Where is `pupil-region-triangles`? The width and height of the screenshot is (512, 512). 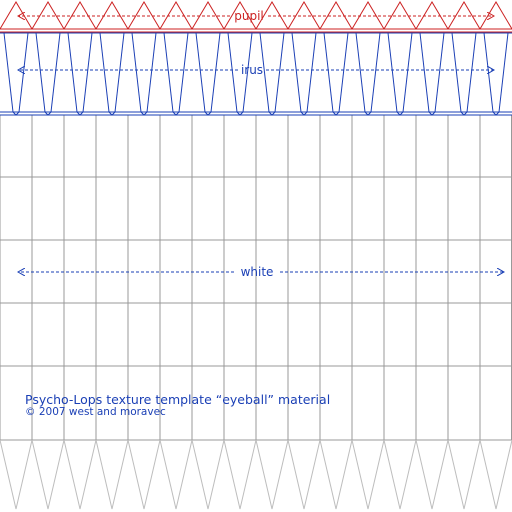 pupil-region-triangles is located at coordinates (256, 15).